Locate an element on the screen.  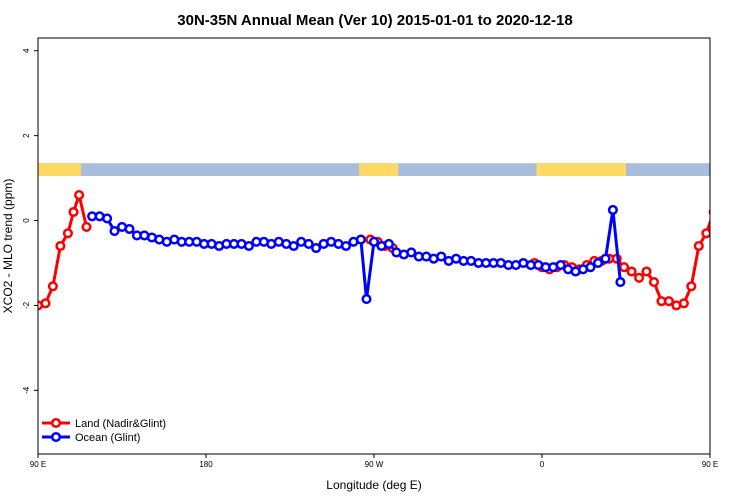
y-tick-label: -2 is located at coordinates (26, 305).